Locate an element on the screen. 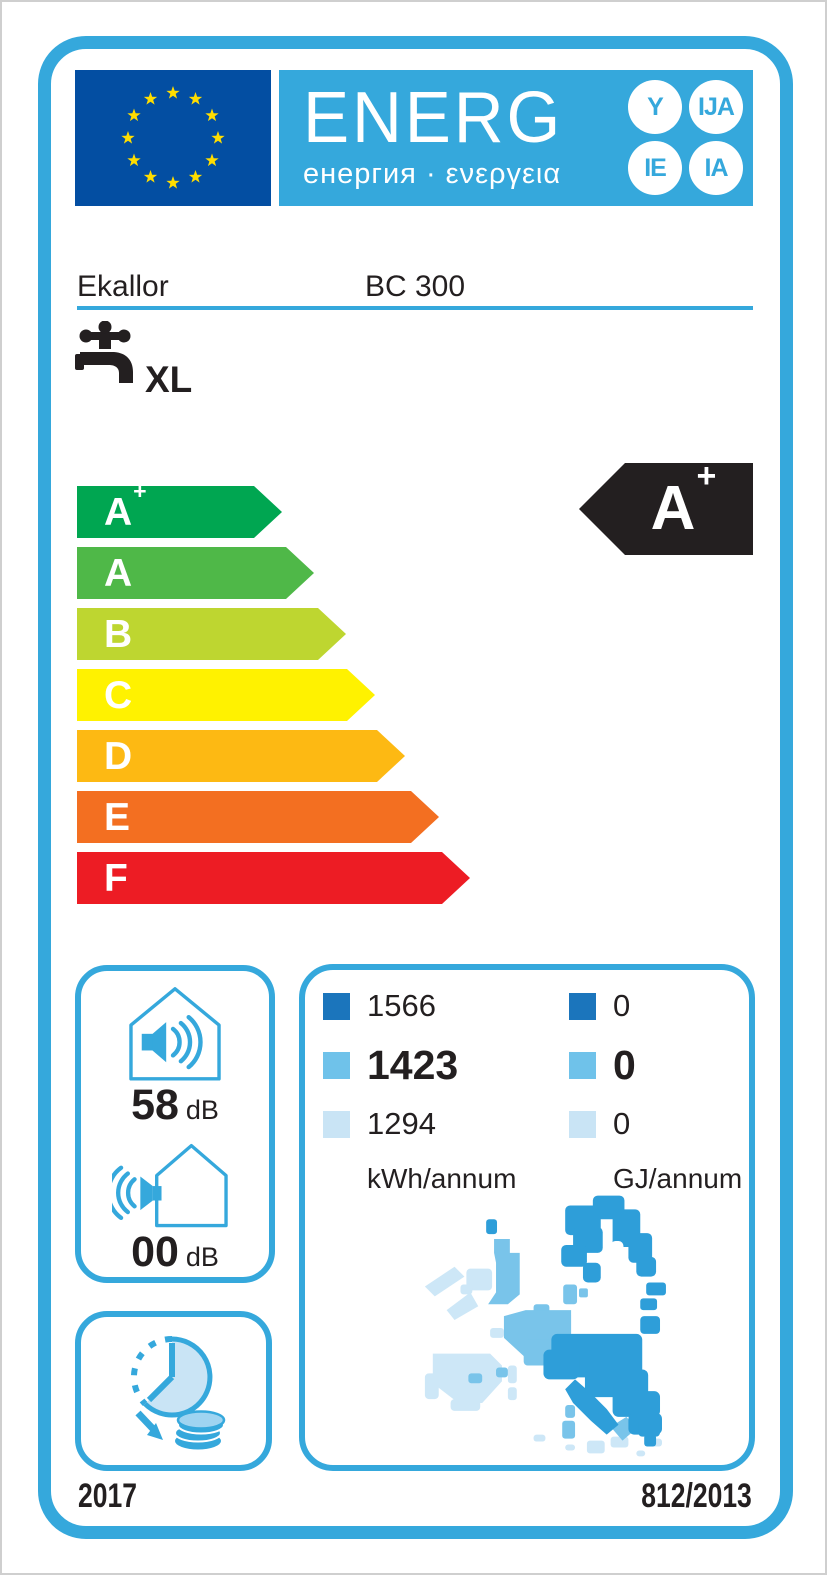  consumption-row: 1423 is located at coordinates (419, 1065).